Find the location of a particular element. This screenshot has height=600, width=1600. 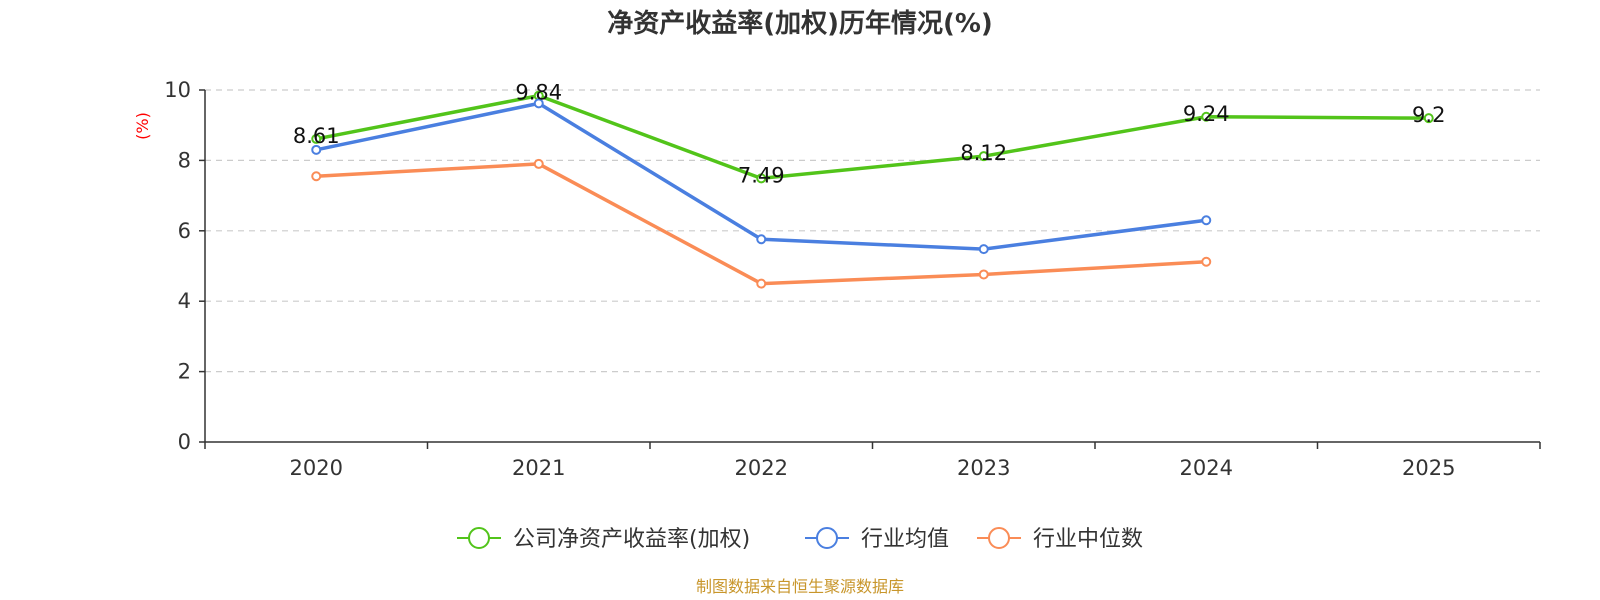

data-label: 8.61 is located at coordinates (316, 136).